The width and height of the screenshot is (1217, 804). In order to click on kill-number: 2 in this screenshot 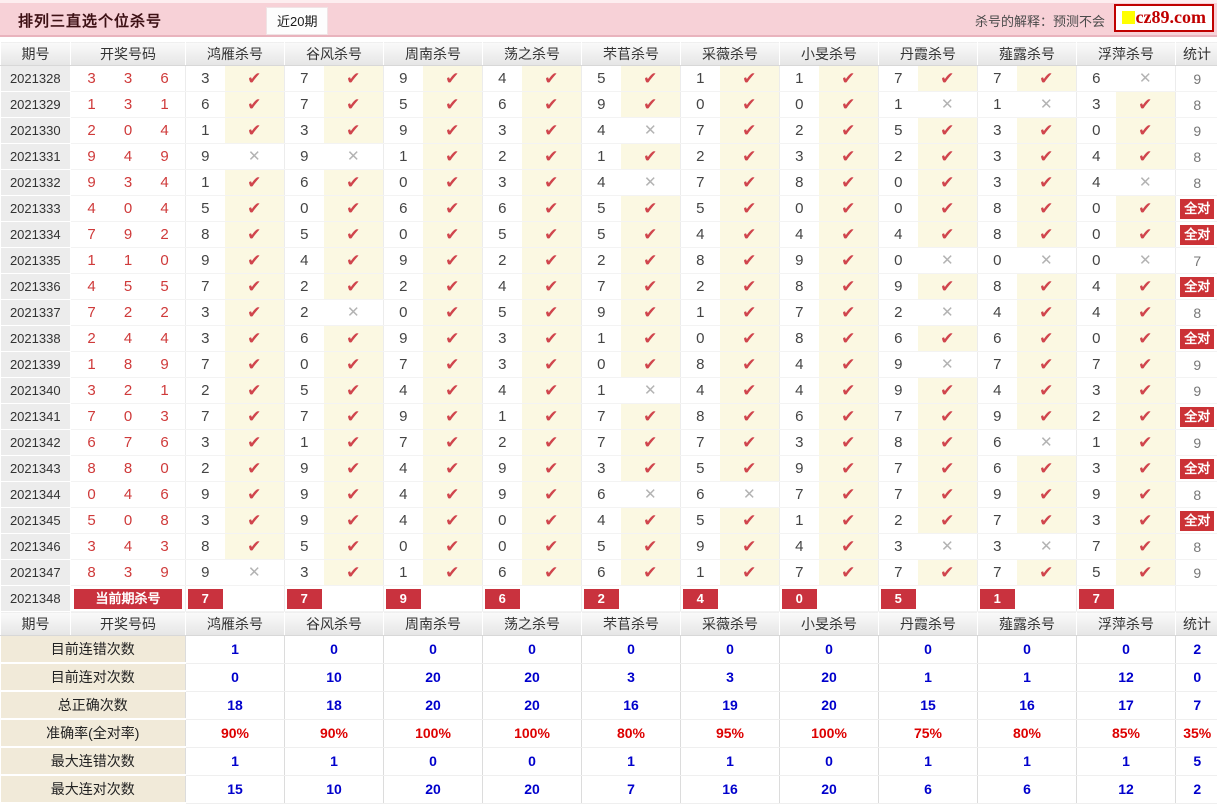, I will do `click(403, 287)`.